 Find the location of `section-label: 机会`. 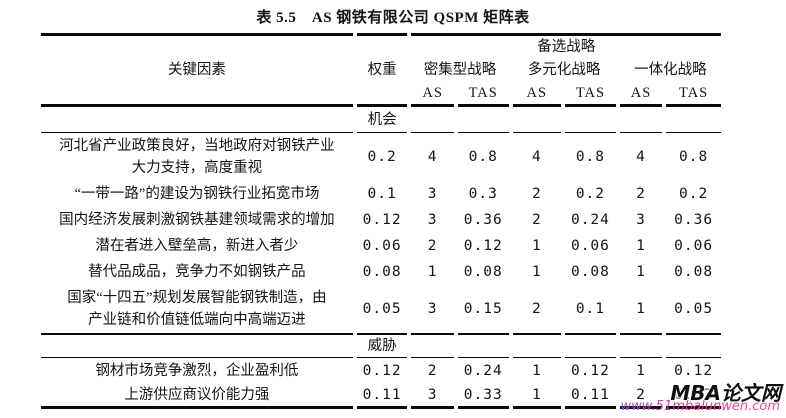

section-label: 机会 is located at coordinates (382, 120).